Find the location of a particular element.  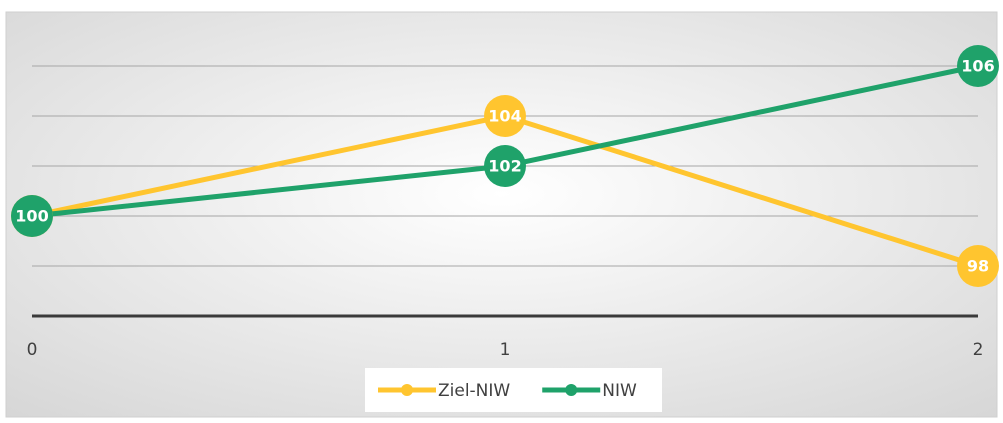

data-label: 104 is located at coordinates (504, 116).